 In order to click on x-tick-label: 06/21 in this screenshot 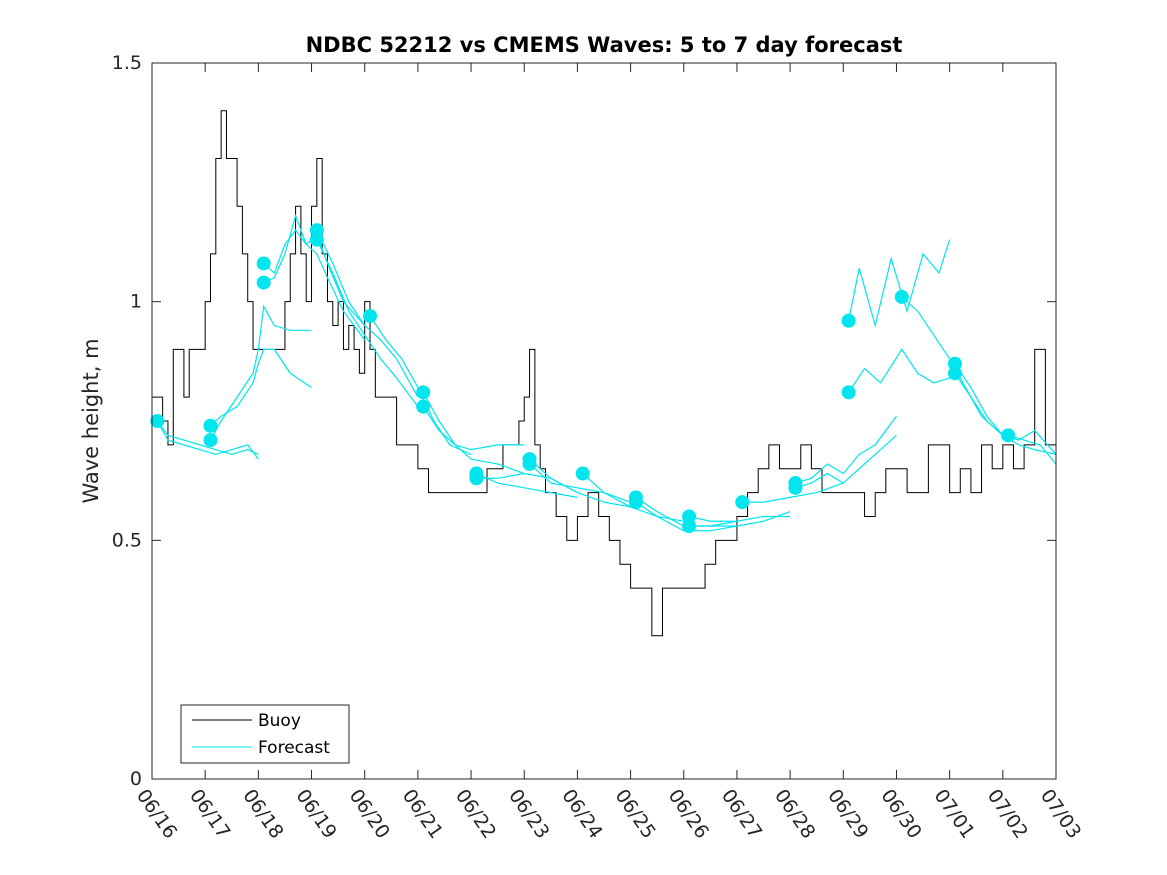, I will do `click(422, 813)`.